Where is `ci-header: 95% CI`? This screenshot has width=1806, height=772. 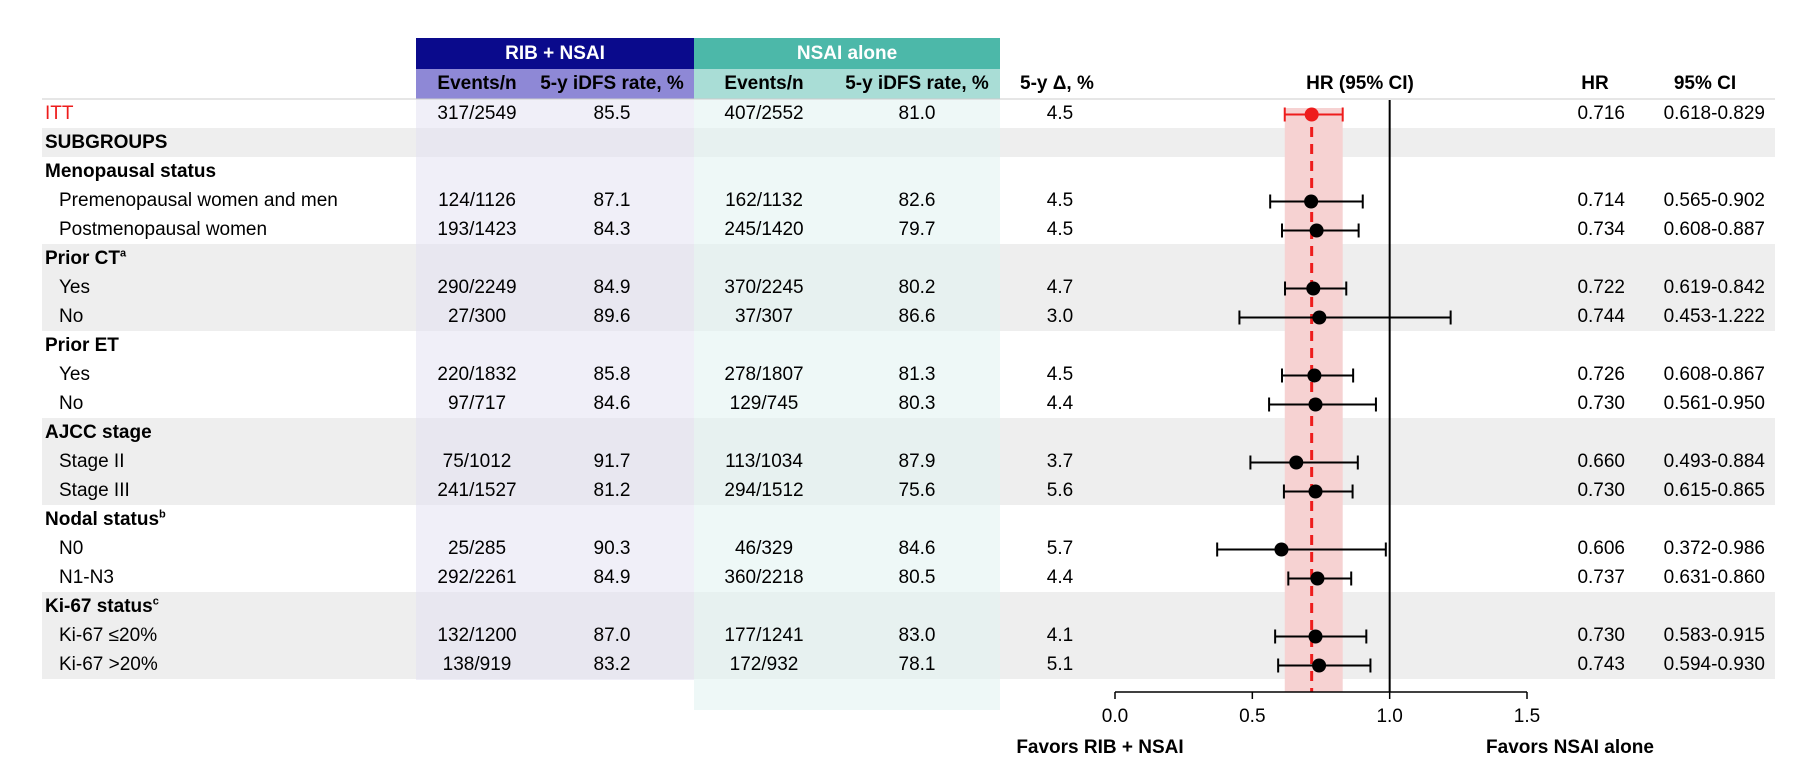 ci-header: 95% CI is located at coordinates (1705, 83).